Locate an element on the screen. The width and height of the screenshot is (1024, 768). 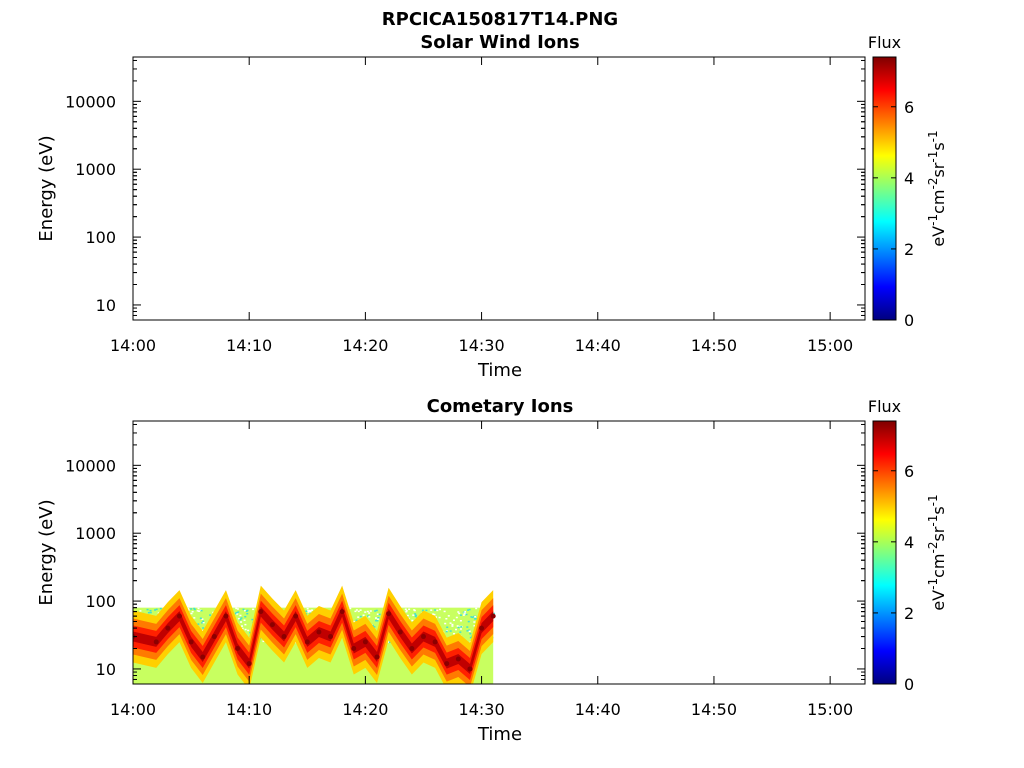
unit-base: sr is located at coordinates (938, 533).